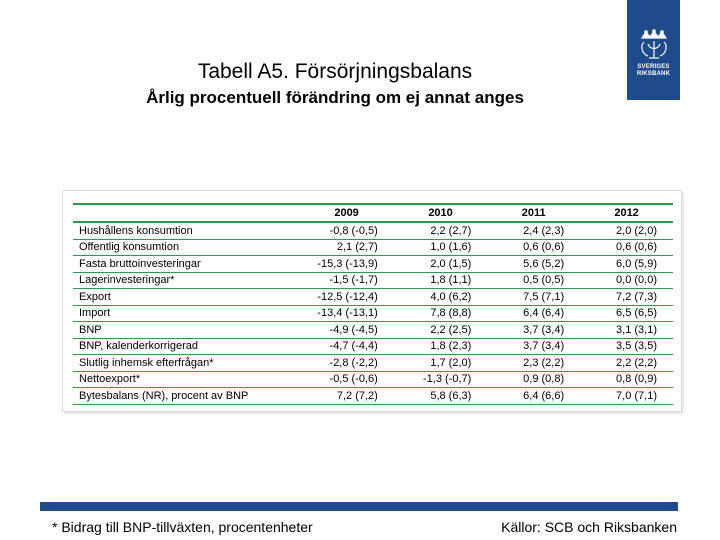 This screenshot has height=540, width=720. What do you see at coordinates (534, 379) in the screenshot?
I see `cell-value: 0,9 (0,8)` at bounding box center [534, 379].